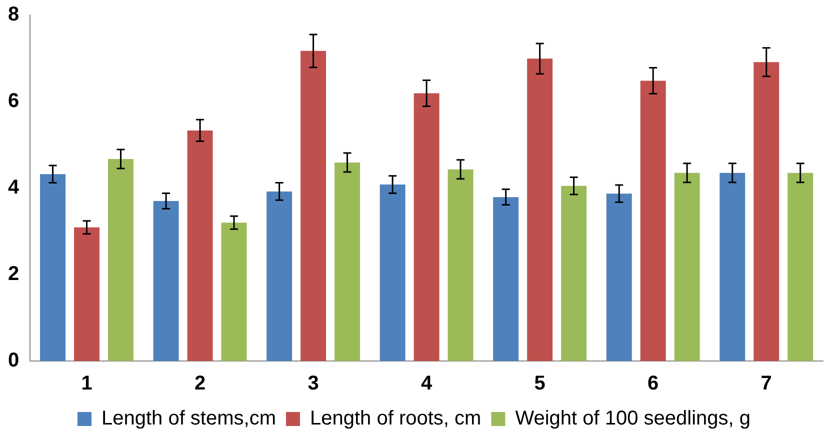 This screenshot has height=439, width=833. Describe the element at coordinates (653, 383) in the screenshot. I see `x-tick-label: 6` at that location.